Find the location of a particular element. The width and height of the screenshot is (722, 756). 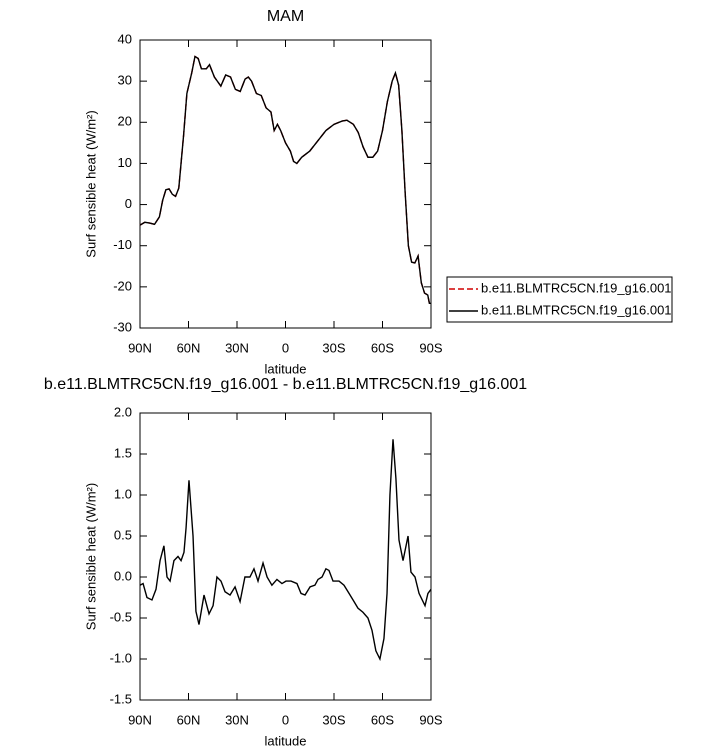

y-tick-label: 0.5 is located at coordinates (123, 534).